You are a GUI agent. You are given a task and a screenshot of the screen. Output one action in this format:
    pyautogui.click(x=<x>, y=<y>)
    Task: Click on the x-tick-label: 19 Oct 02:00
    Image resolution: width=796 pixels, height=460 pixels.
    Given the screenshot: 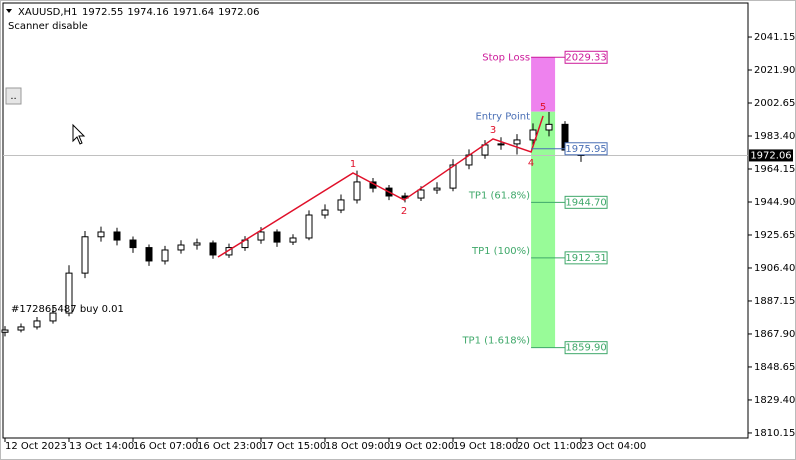 What is the action you would take?
    pyautogui.click(x=421, y=446)
    